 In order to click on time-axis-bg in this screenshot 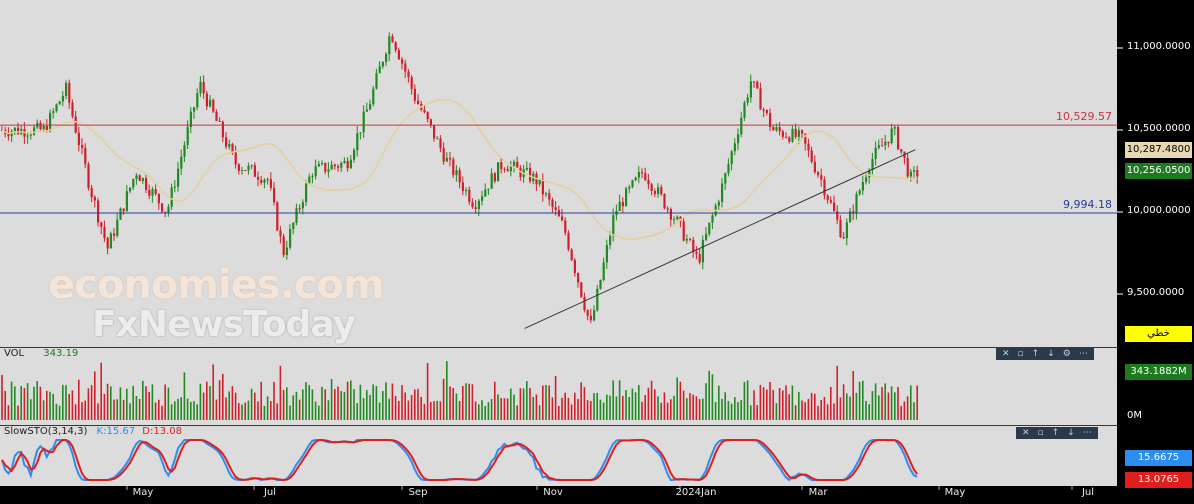, I will do `click(558, 495)`.